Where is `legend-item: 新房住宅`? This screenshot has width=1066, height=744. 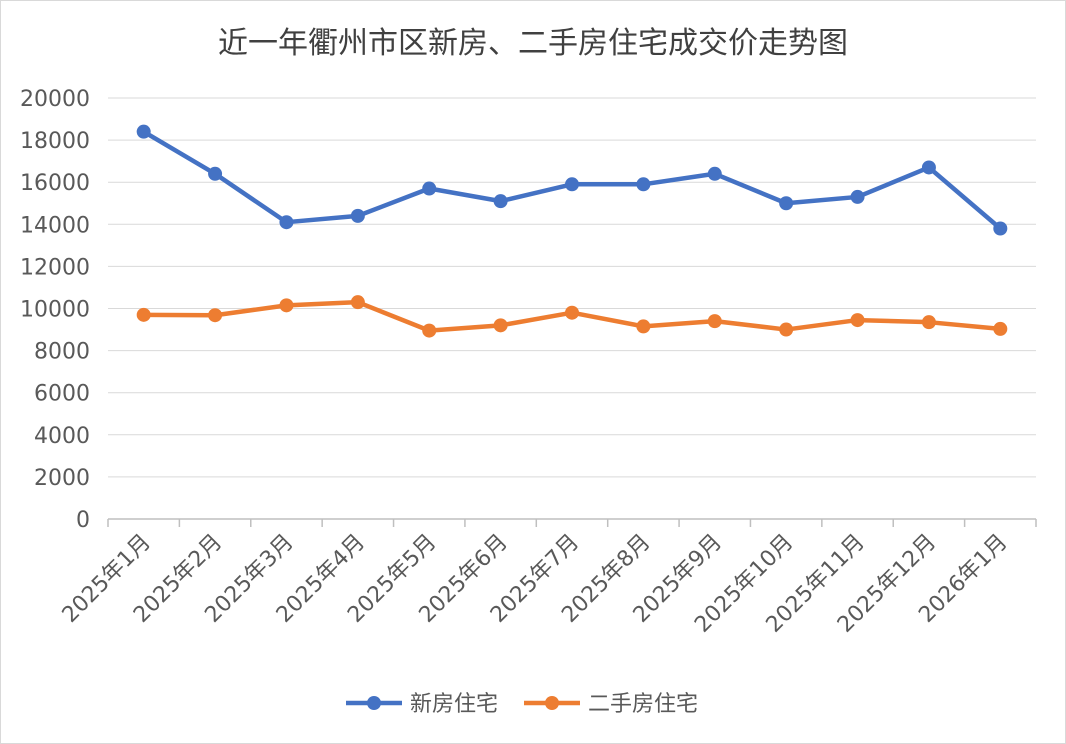
legend-item: 新房住宅 is located at coordinates (422, 704).